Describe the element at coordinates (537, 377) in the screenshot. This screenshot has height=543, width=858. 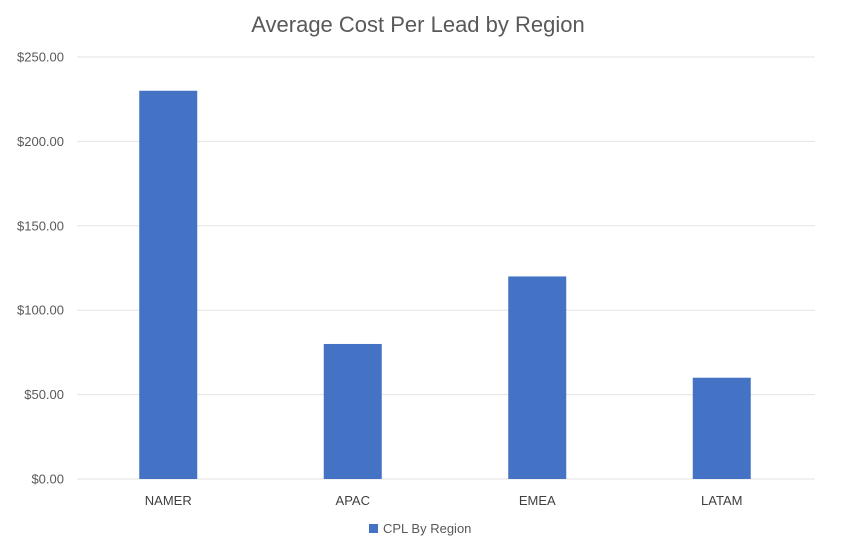
I see `bar-emea` at that location.